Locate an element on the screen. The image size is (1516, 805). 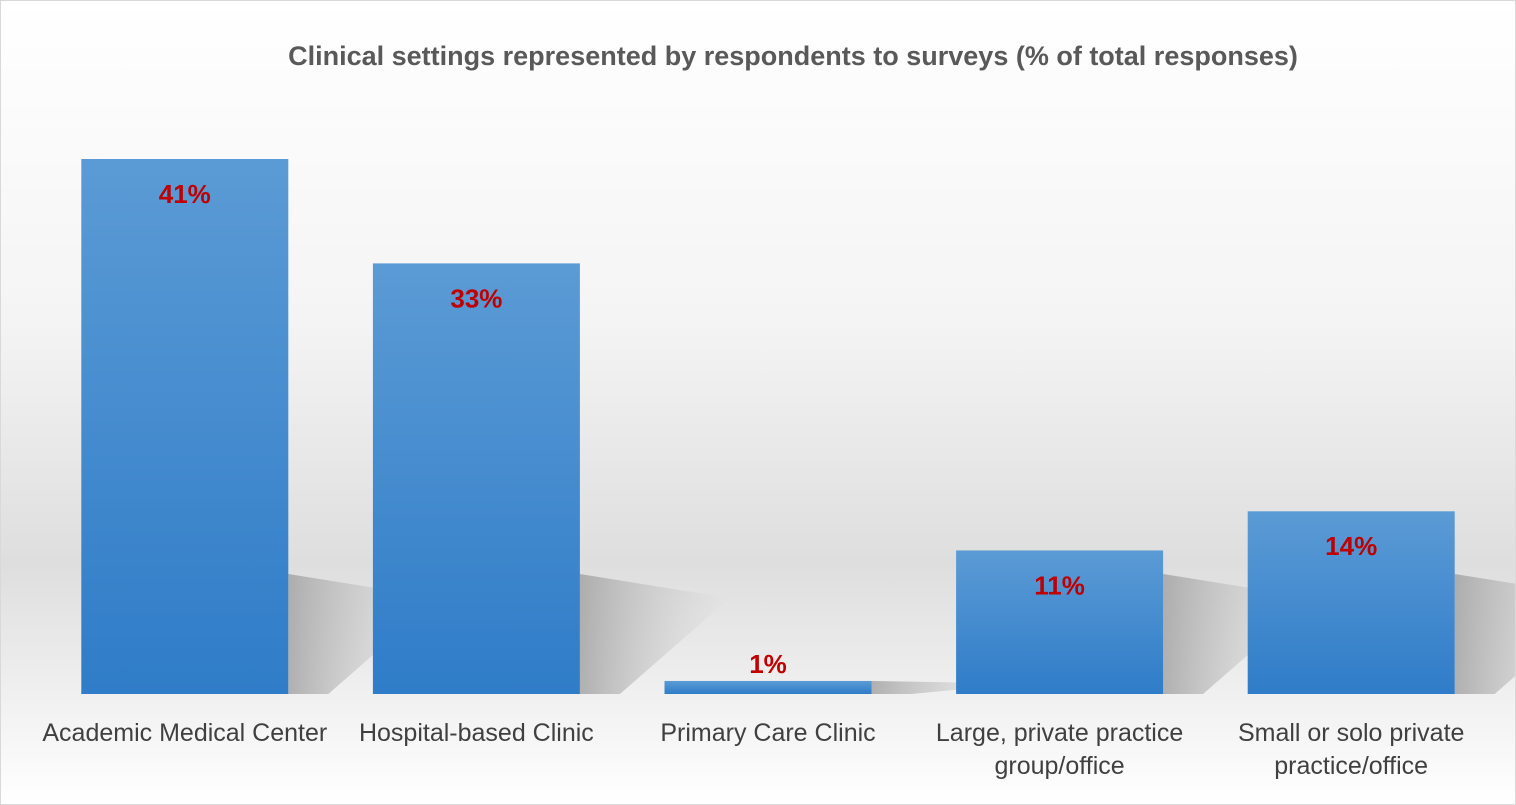
data-label: 11% is located at coordinates (1059, 585).